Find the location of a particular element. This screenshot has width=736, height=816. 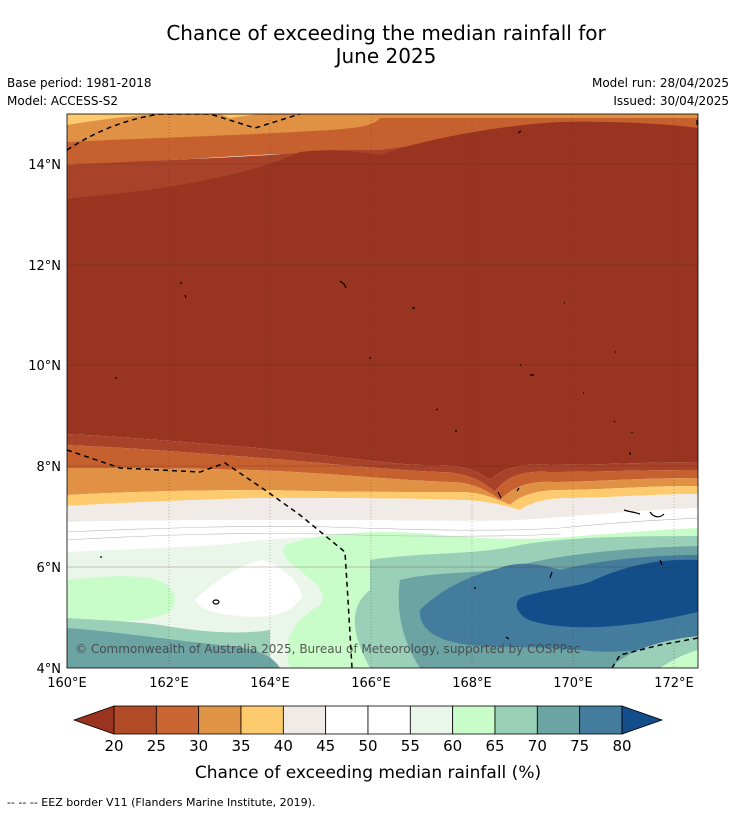

colorbar: 20 25 30 35 40 45 50 55 60 65 70 75 80 is located at coordinates (368, 730).